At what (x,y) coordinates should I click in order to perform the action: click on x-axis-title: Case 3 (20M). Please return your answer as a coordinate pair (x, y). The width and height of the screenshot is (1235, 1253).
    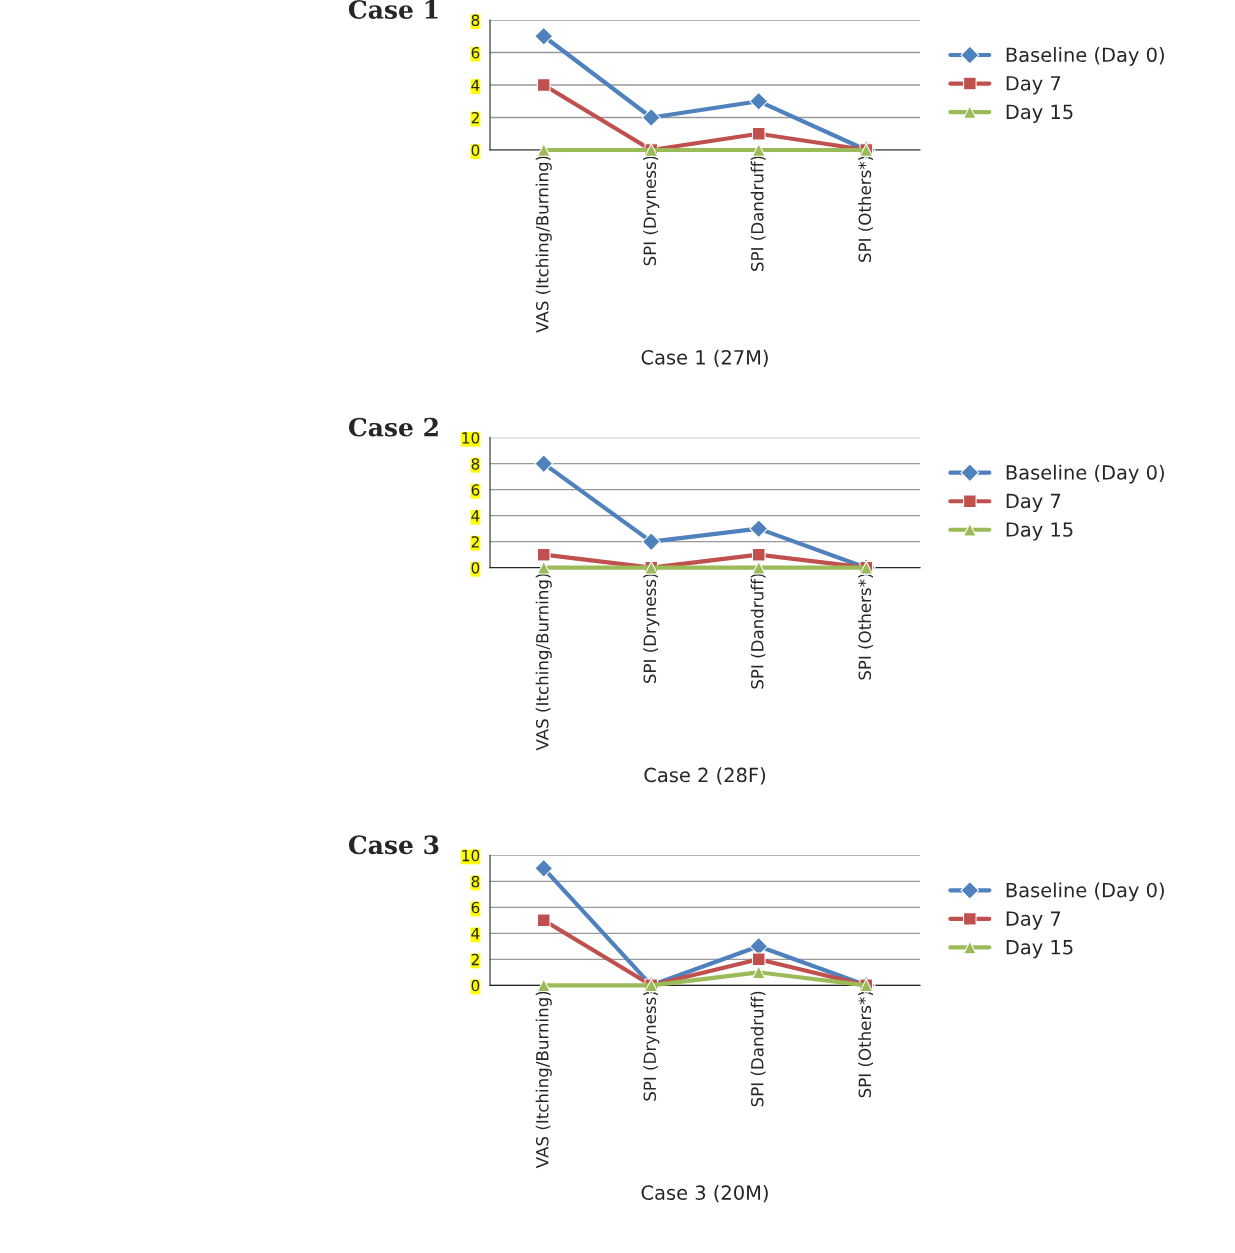
    Looking at the image, I should click on (704, 1193).